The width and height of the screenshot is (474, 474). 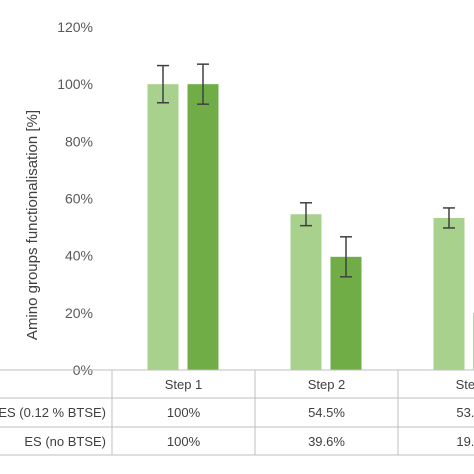 What do you see at coordinates (465, 441) in the screenshot?
I see `table-value: 19.9` at bounding box center [465, 441].